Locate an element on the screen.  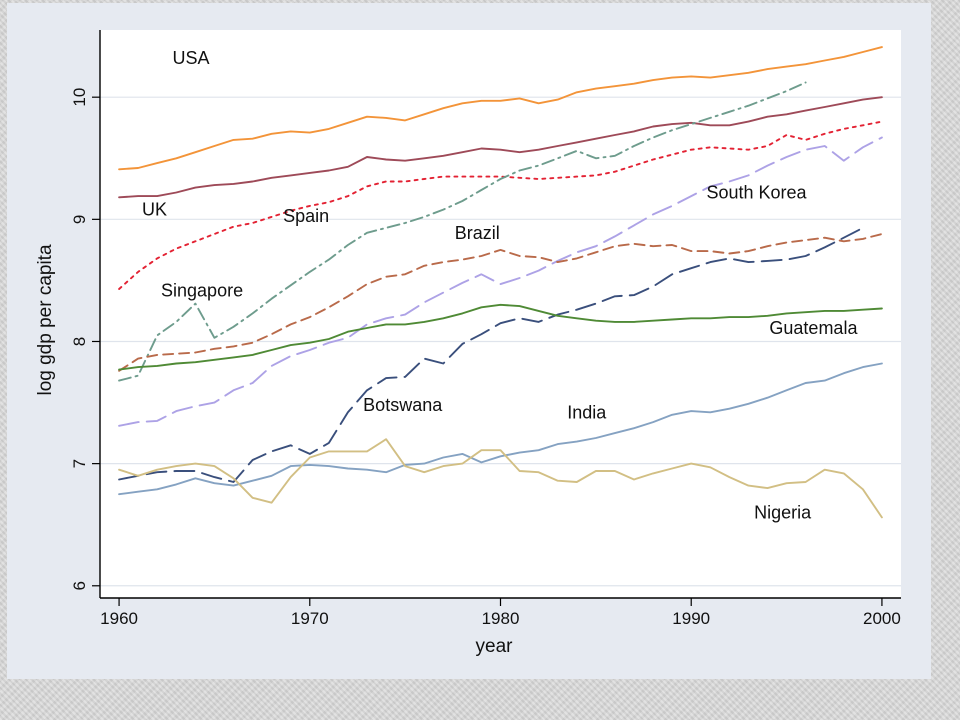
series-label-south-korea: South Korea is located at coordinates (756, 193).